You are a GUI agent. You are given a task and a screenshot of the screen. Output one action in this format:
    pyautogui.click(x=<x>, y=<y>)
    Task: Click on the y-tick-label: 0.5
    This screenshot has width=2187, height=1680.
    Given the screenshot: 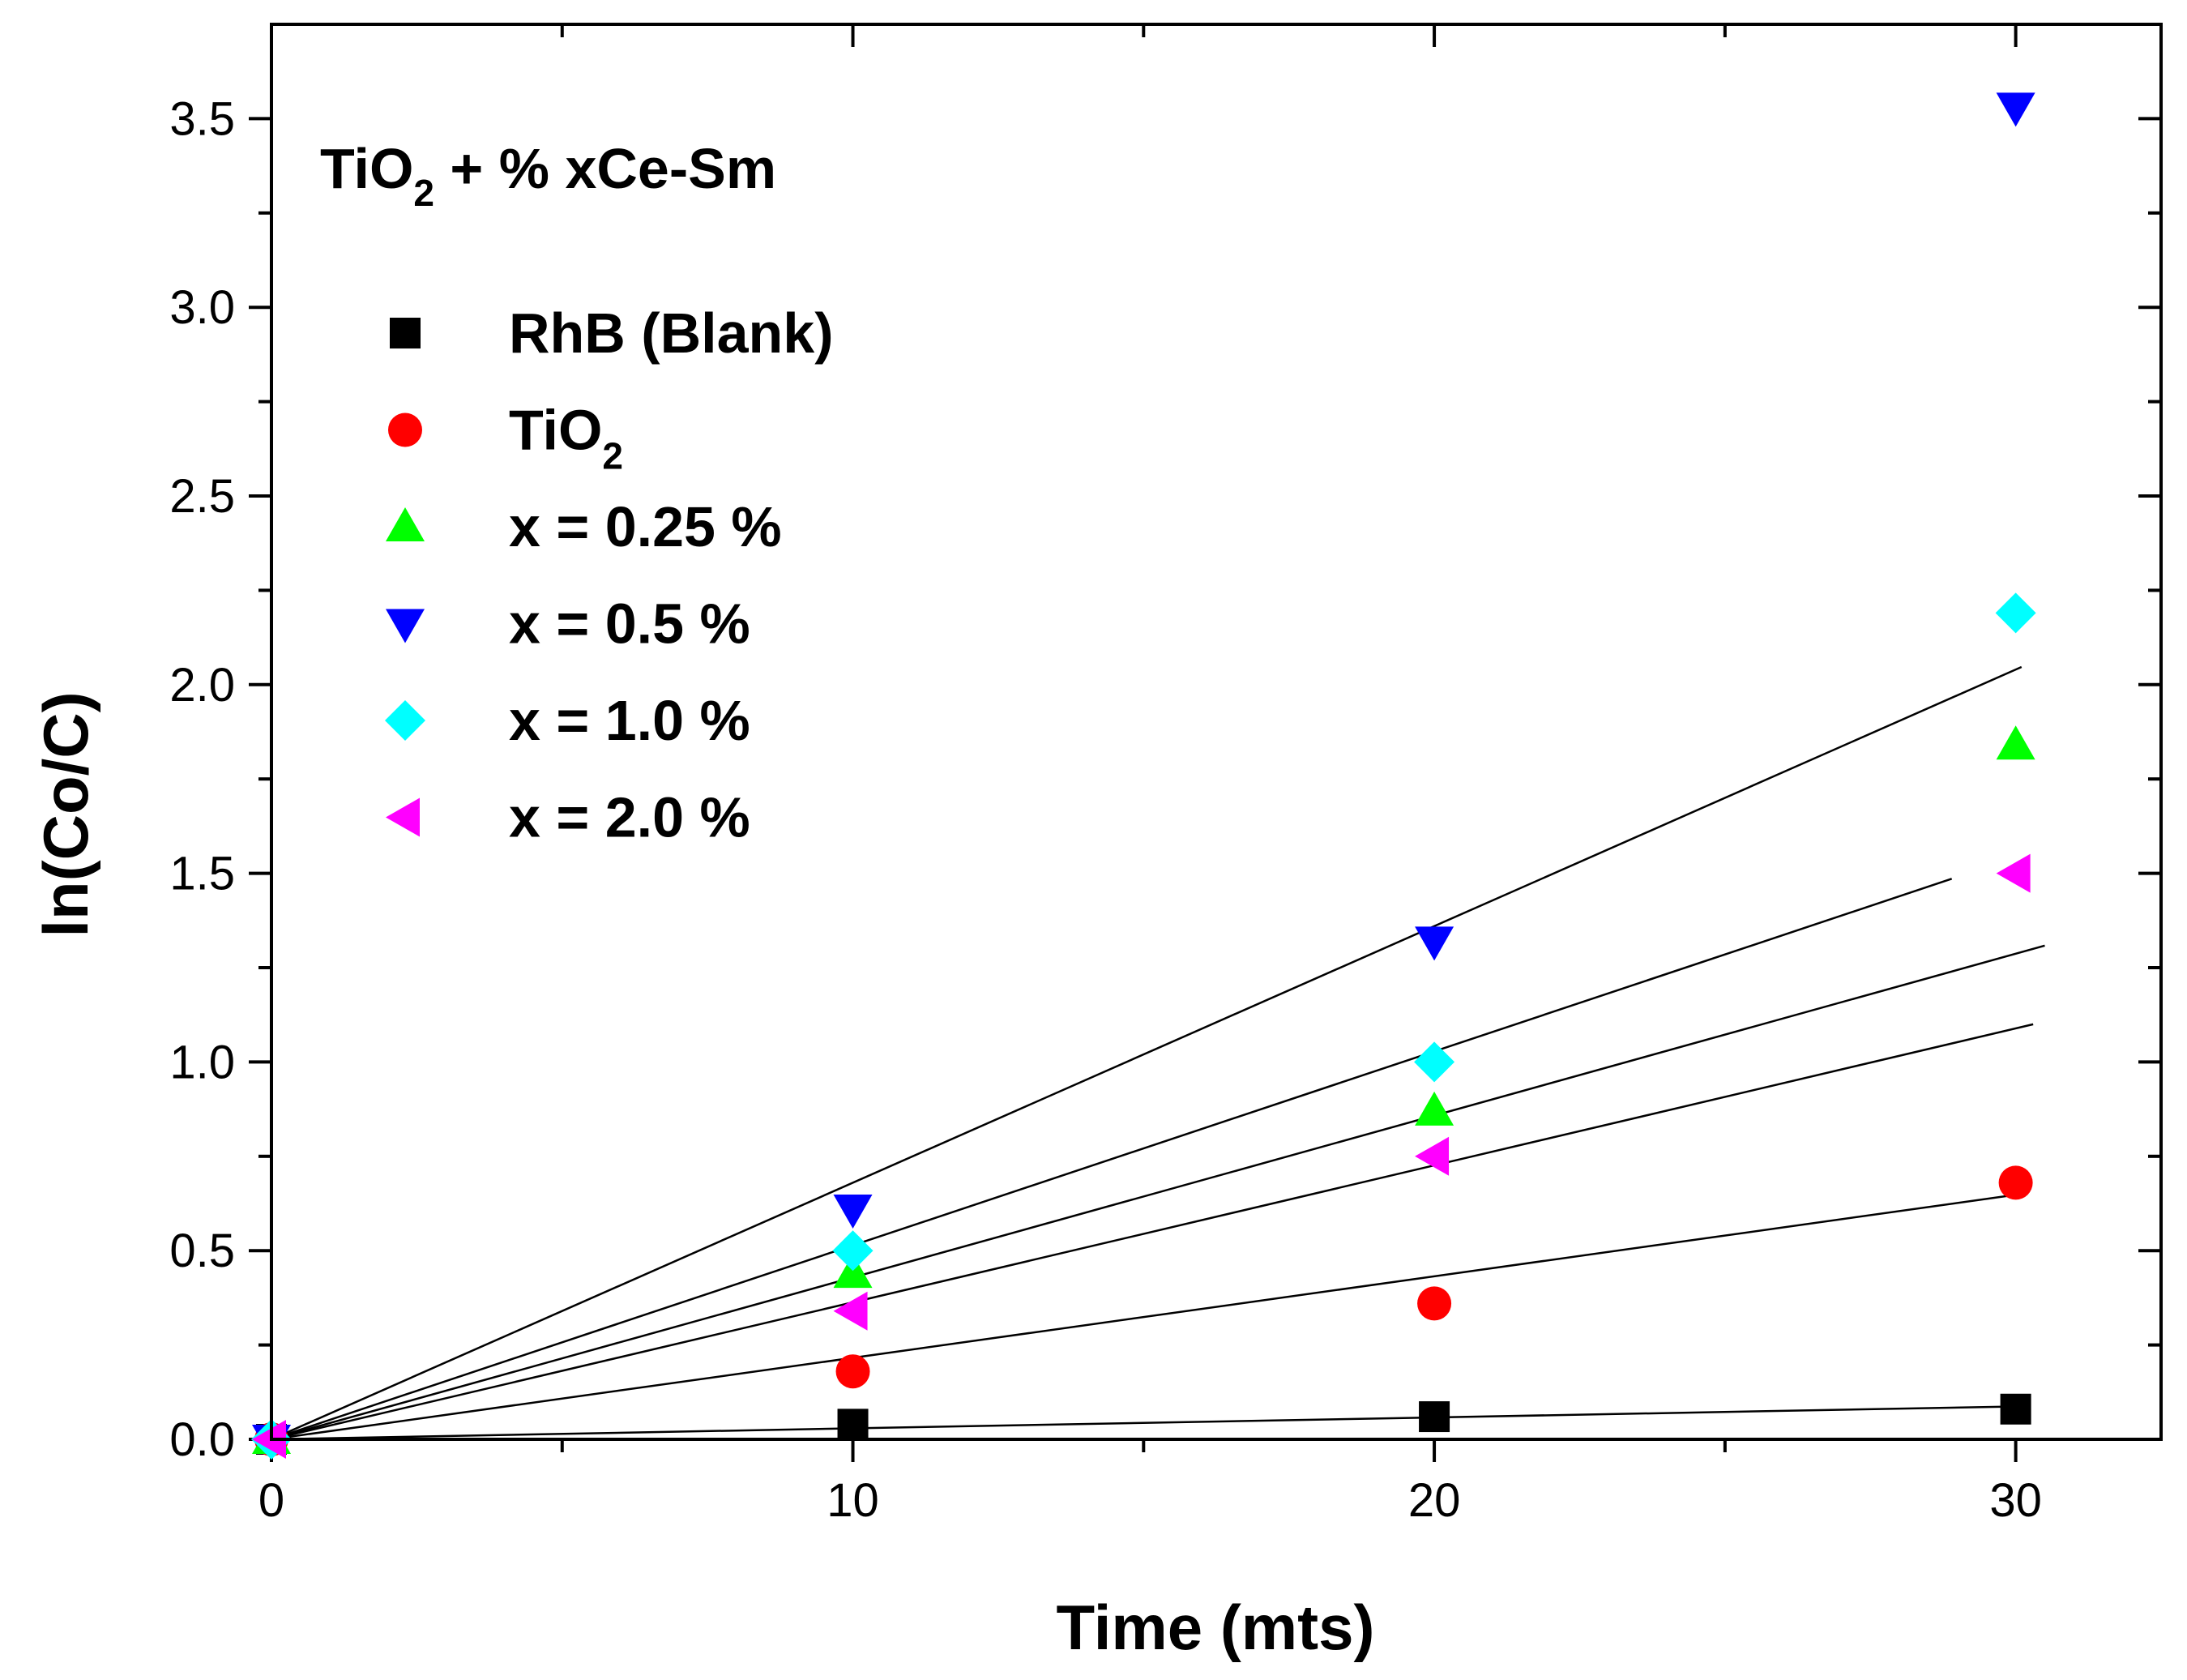 What is the action you would take?
    pyautogui.click(x=202, y=1251)
    